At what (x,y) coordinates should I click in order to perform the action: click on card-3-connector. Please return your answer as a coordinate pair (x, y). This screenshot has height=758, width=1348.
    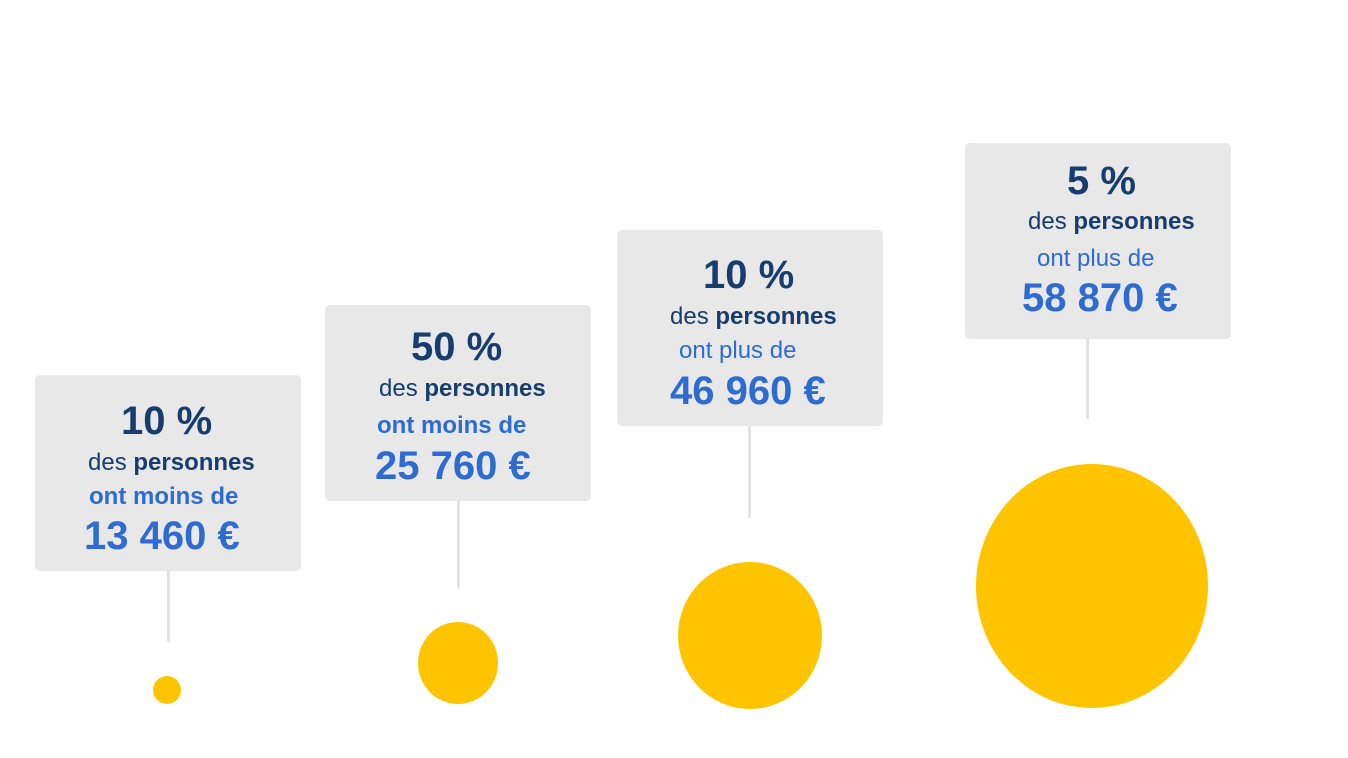
    Looking at the image, I should click on (749, 472).